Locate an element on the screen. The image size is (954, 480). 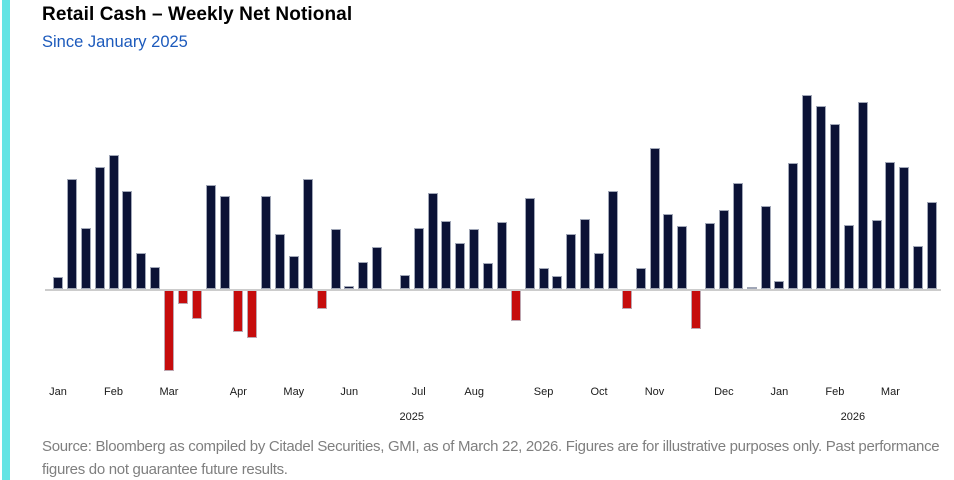
bar-week-1-positive is located at coordinates (58, 283).